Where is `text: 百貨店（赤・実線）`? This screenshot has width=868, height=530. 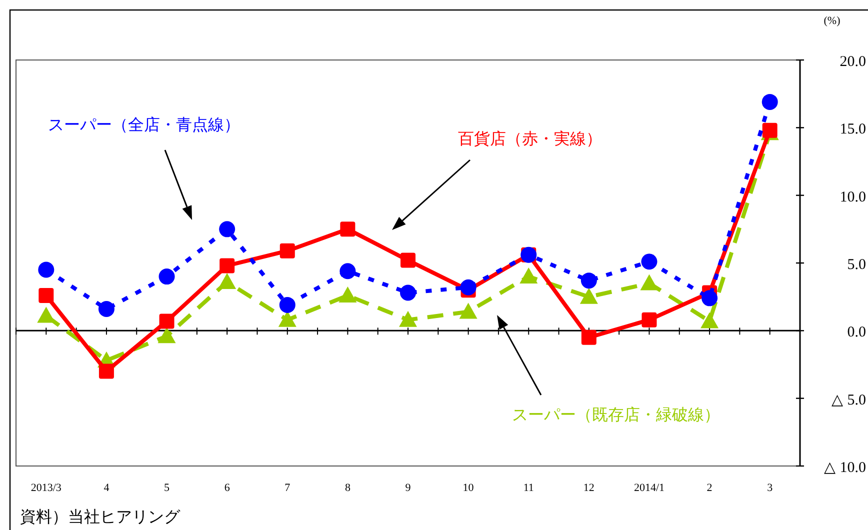 text: 百貨店（赤・実線） is located at coordinates (530, 139).